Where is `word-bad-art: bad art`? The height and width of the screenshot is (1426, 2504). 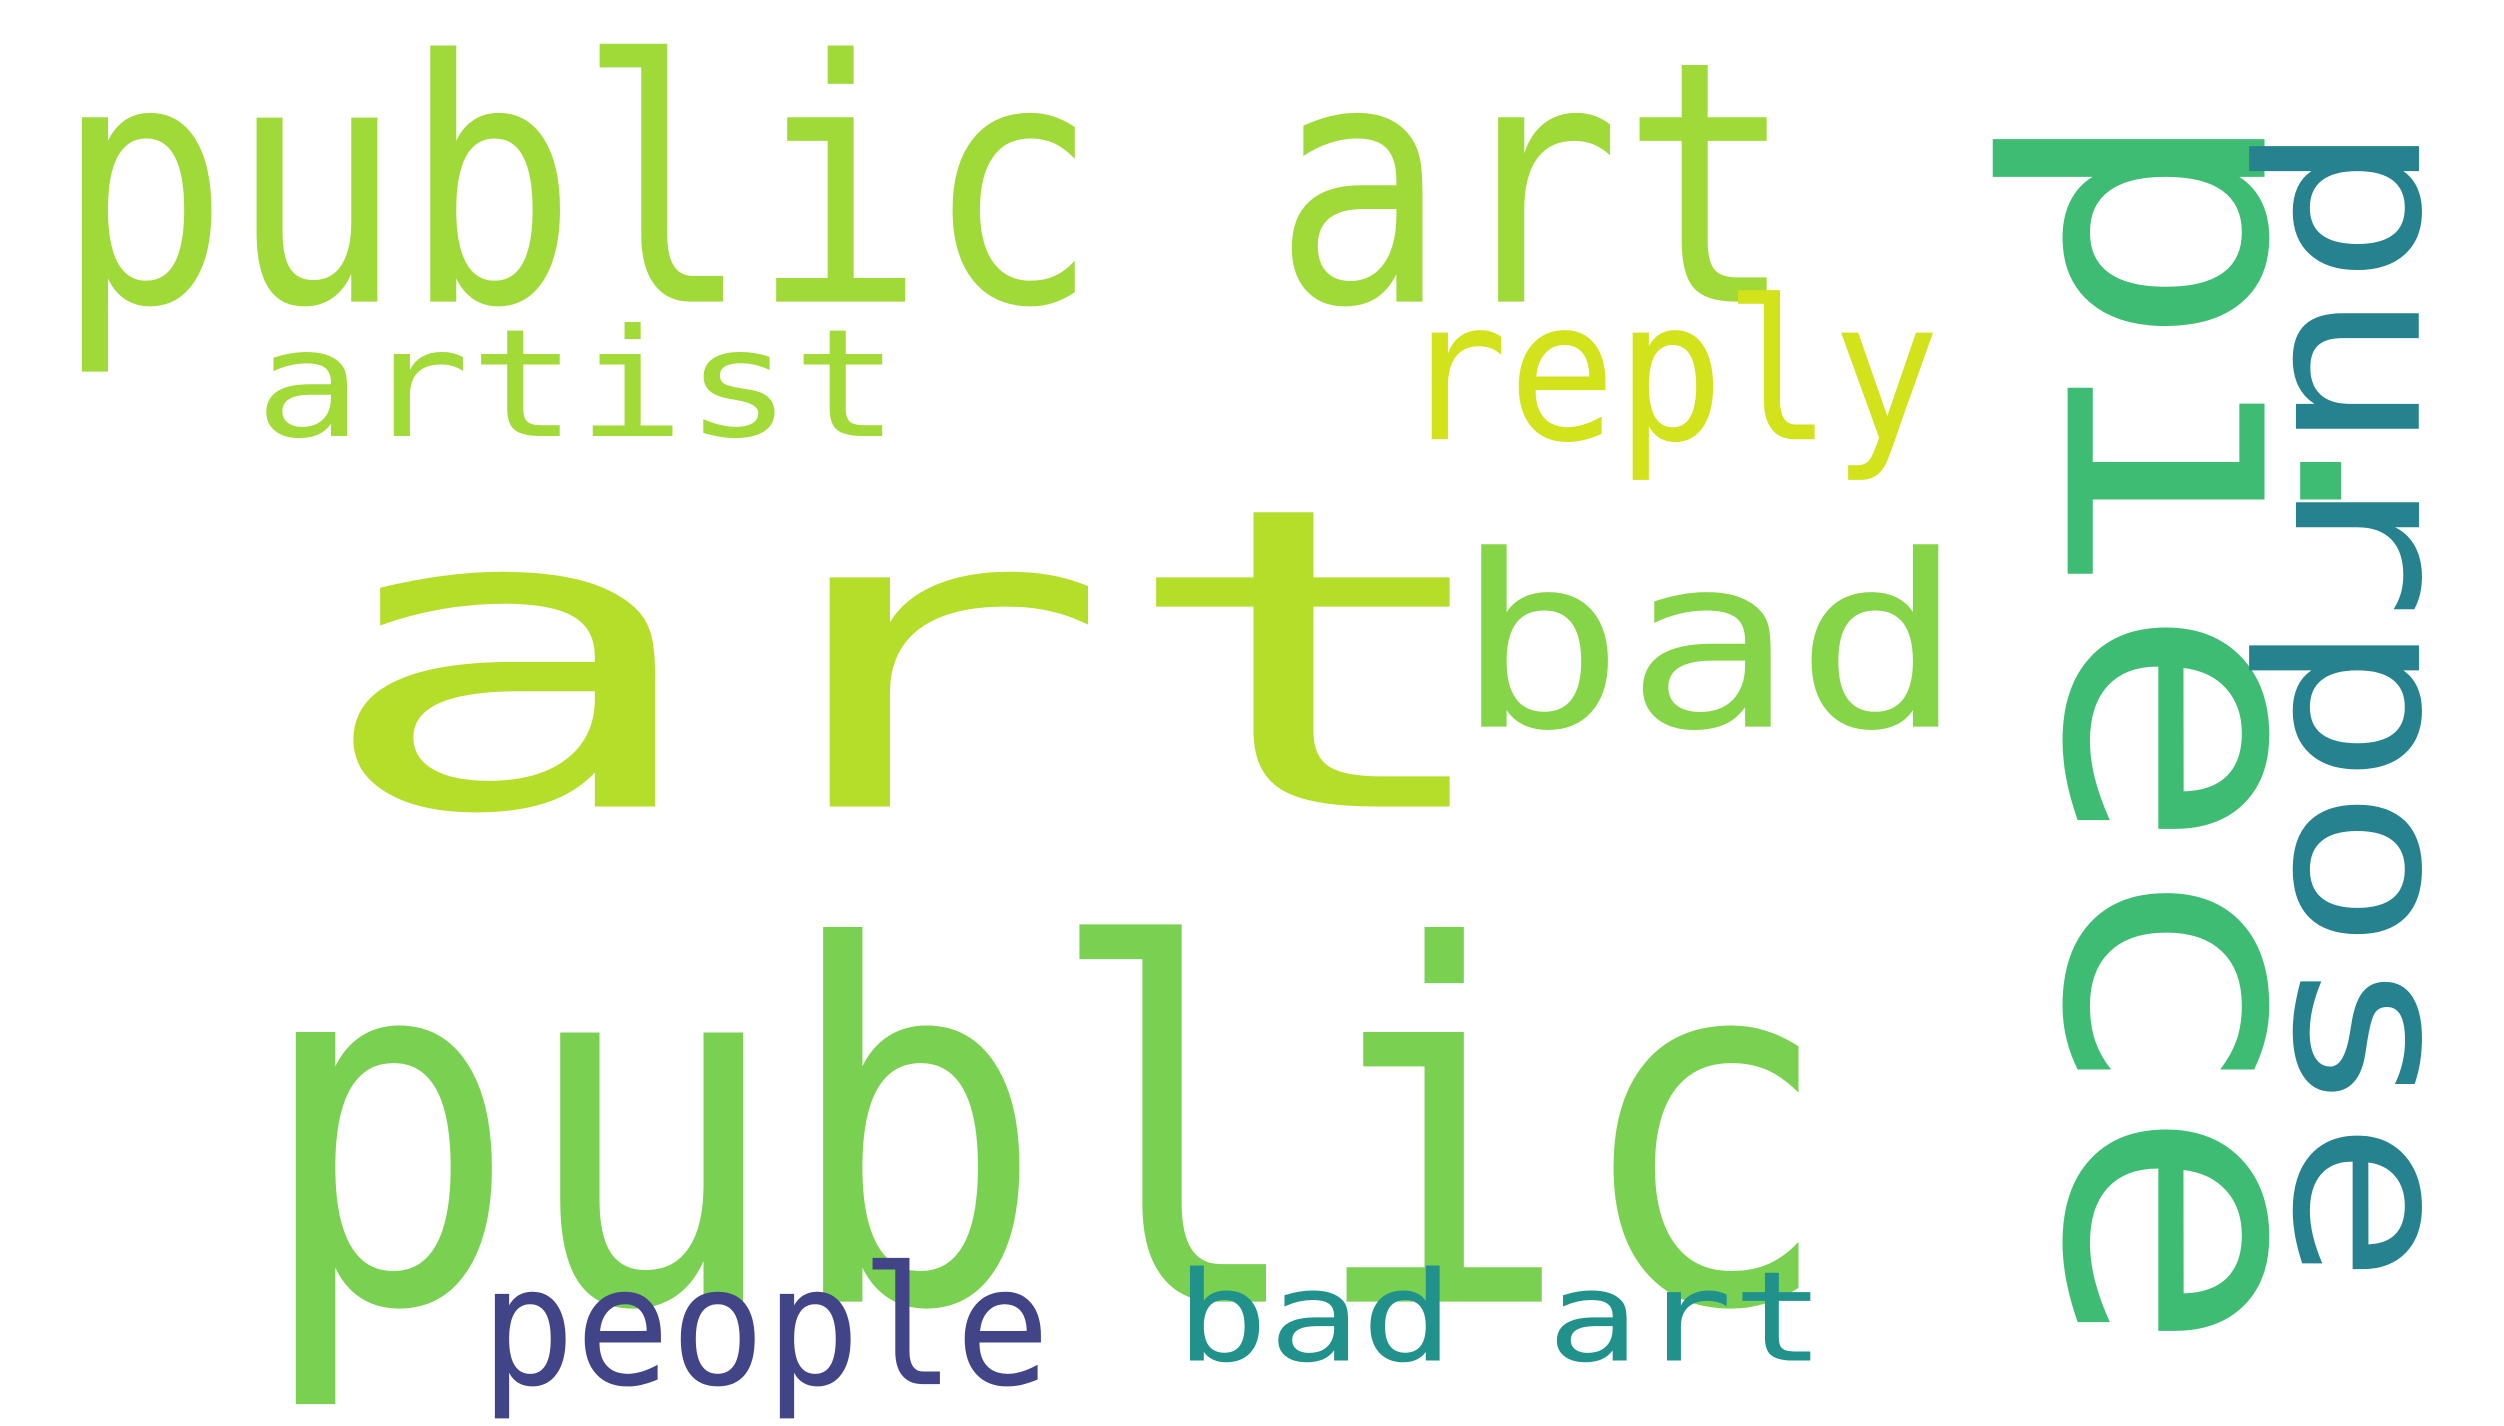 word-bad-art: bad art is located at coordinates (1500, 1317).